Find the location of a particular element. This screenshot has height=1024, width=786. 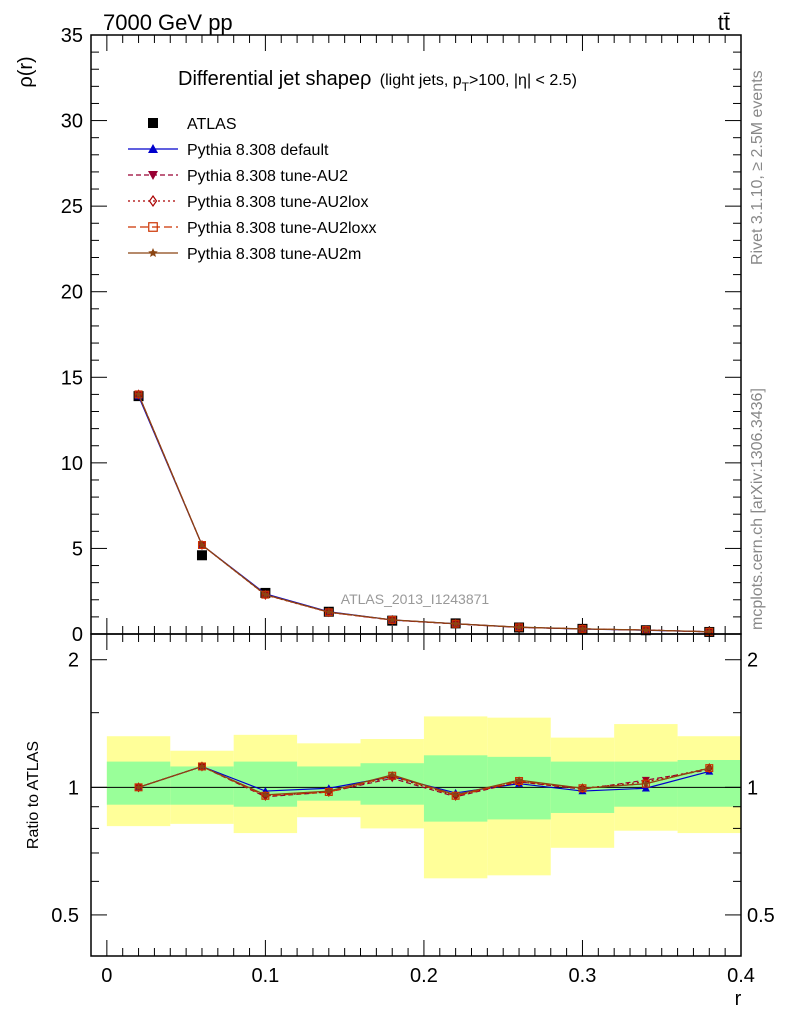

ratio-y-tick-label-right: 0.5 is located at coordinates (761, 916).